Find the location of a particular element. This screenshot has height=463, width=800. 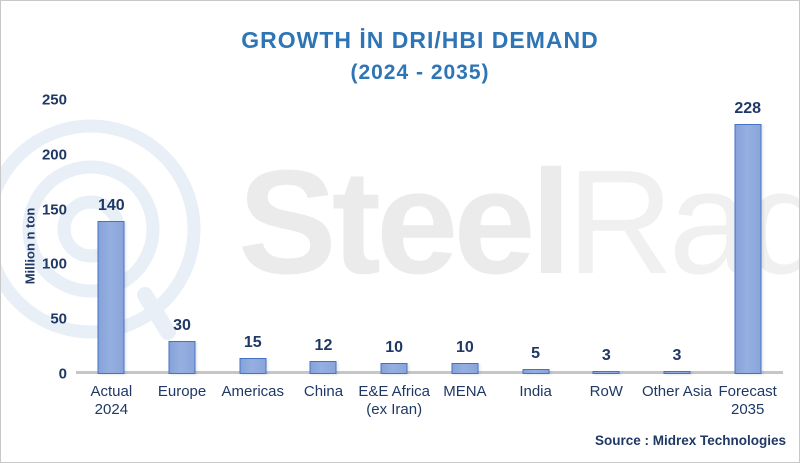

category-label: MENA is located at coordinates (465, 391).